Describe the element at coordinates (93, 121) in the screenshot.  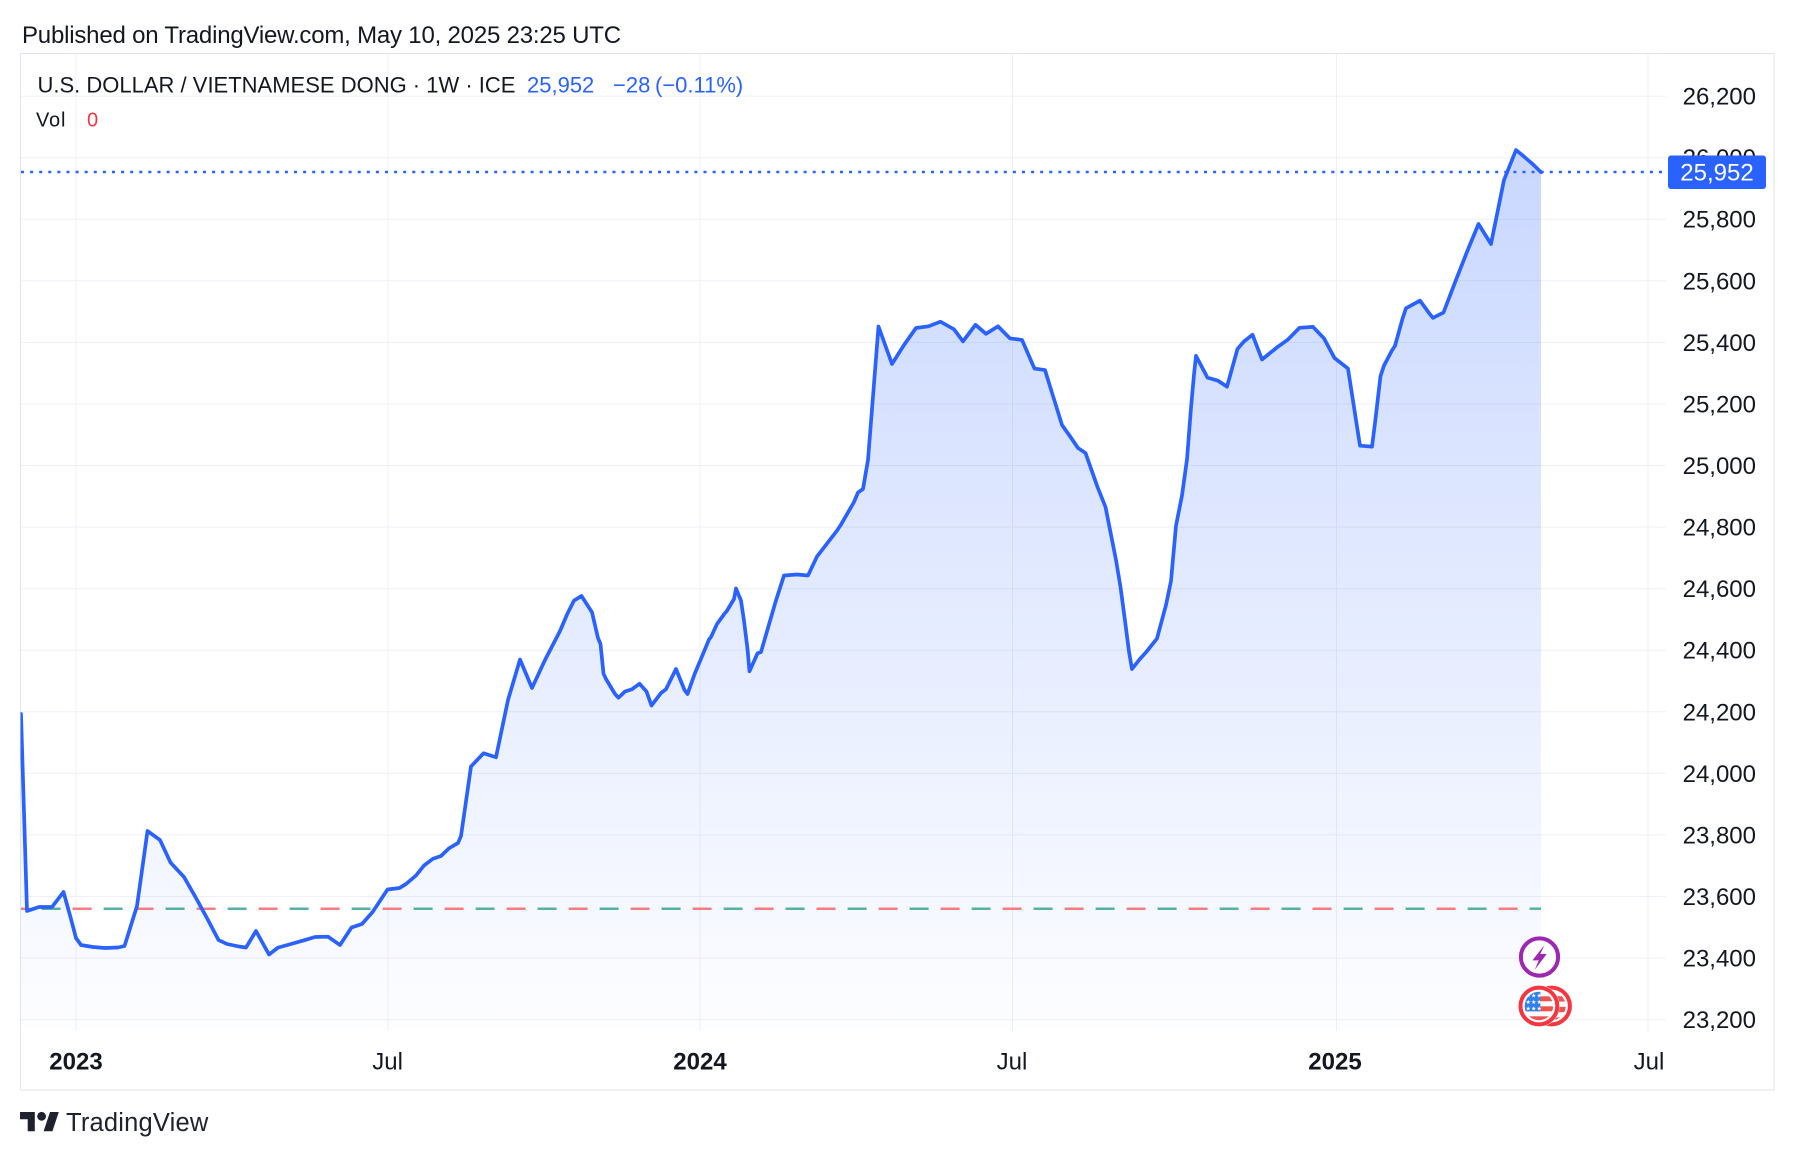
I see `svg-text: 0` at that location.